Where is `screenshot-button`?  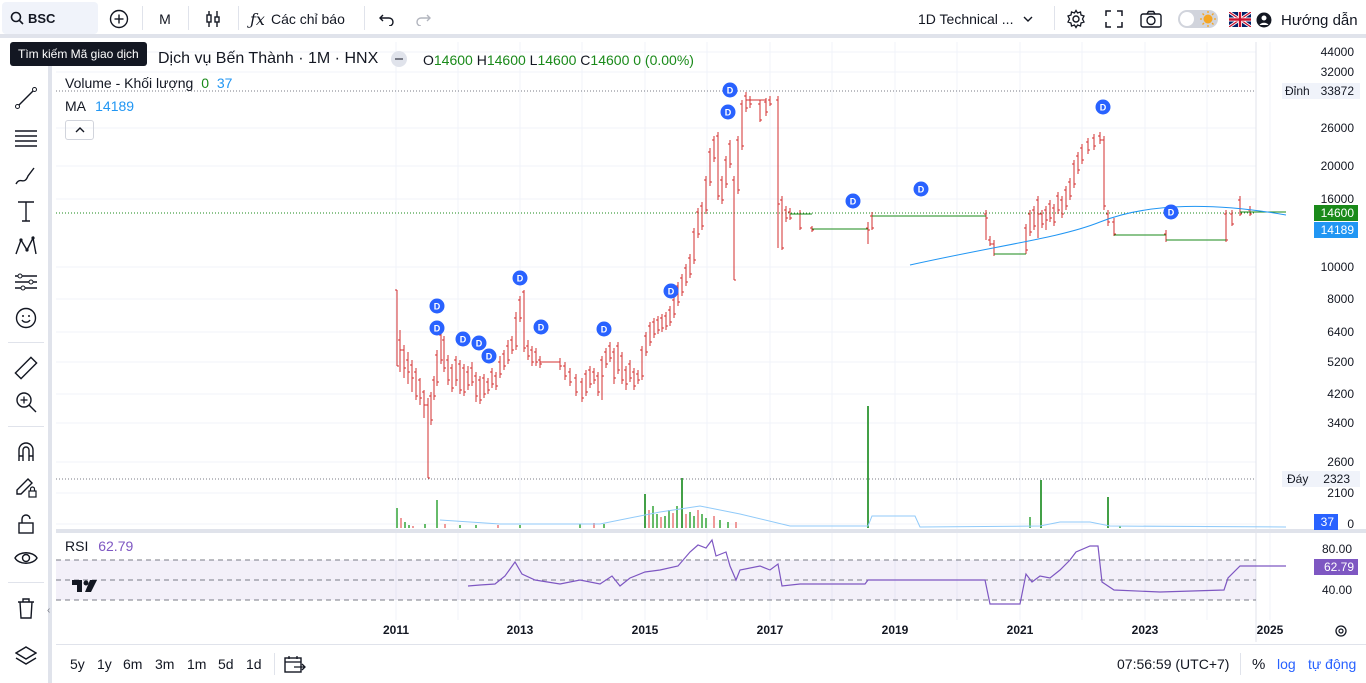
screenshot-button is located at coordinates (1151, 19).